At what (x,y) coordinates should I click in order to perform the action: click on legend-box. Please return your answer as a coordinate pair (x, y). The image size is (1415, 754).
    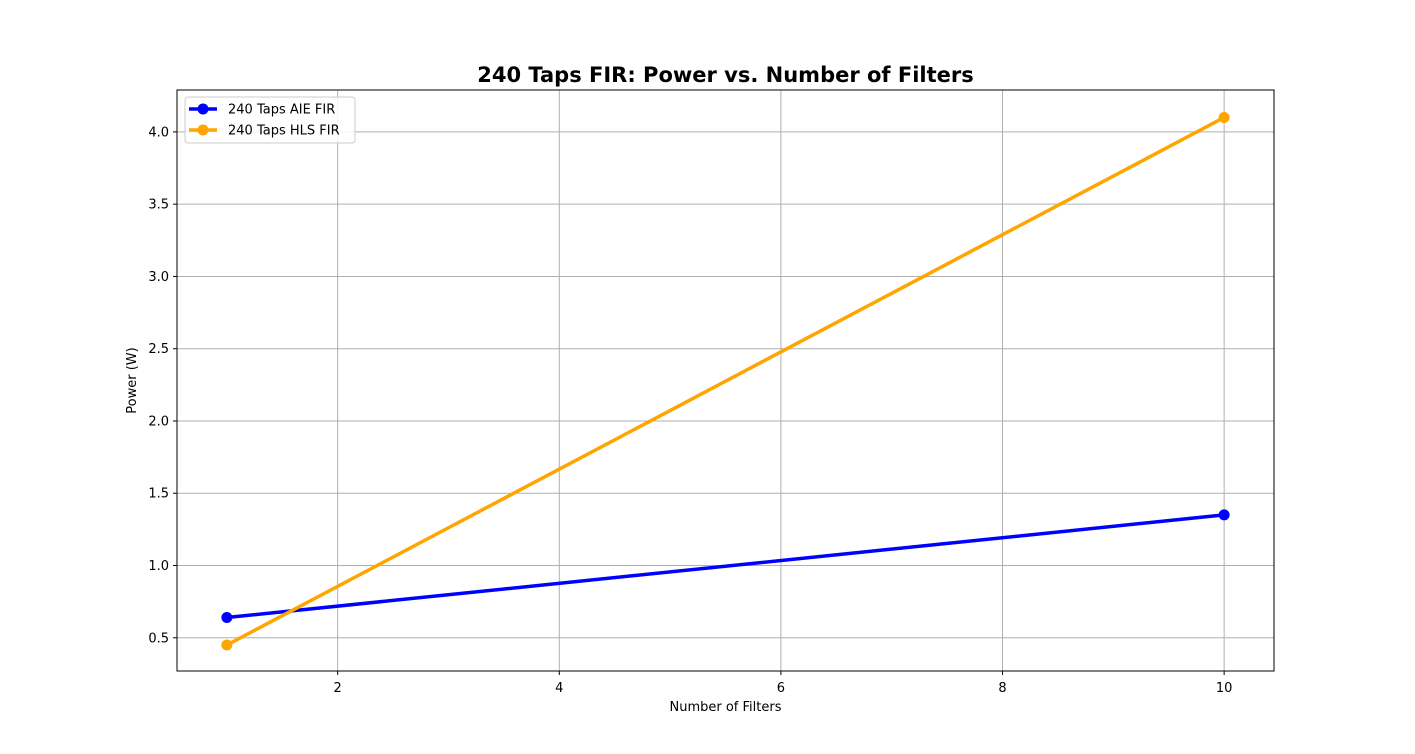
    Looking at the image, I should click on (270, 120).